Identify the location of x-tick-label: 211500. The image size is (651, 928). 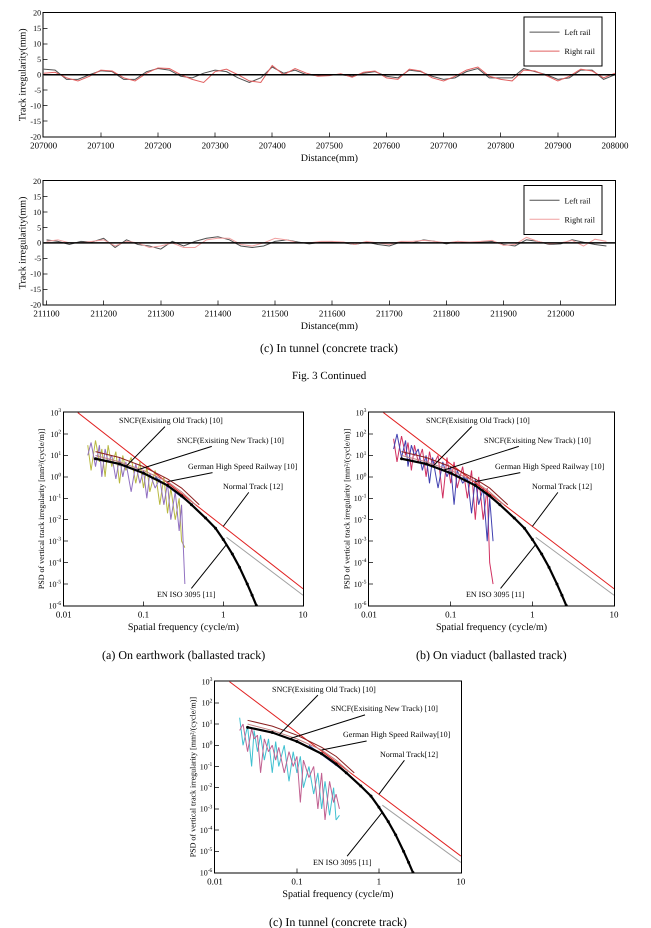
(275, 313).